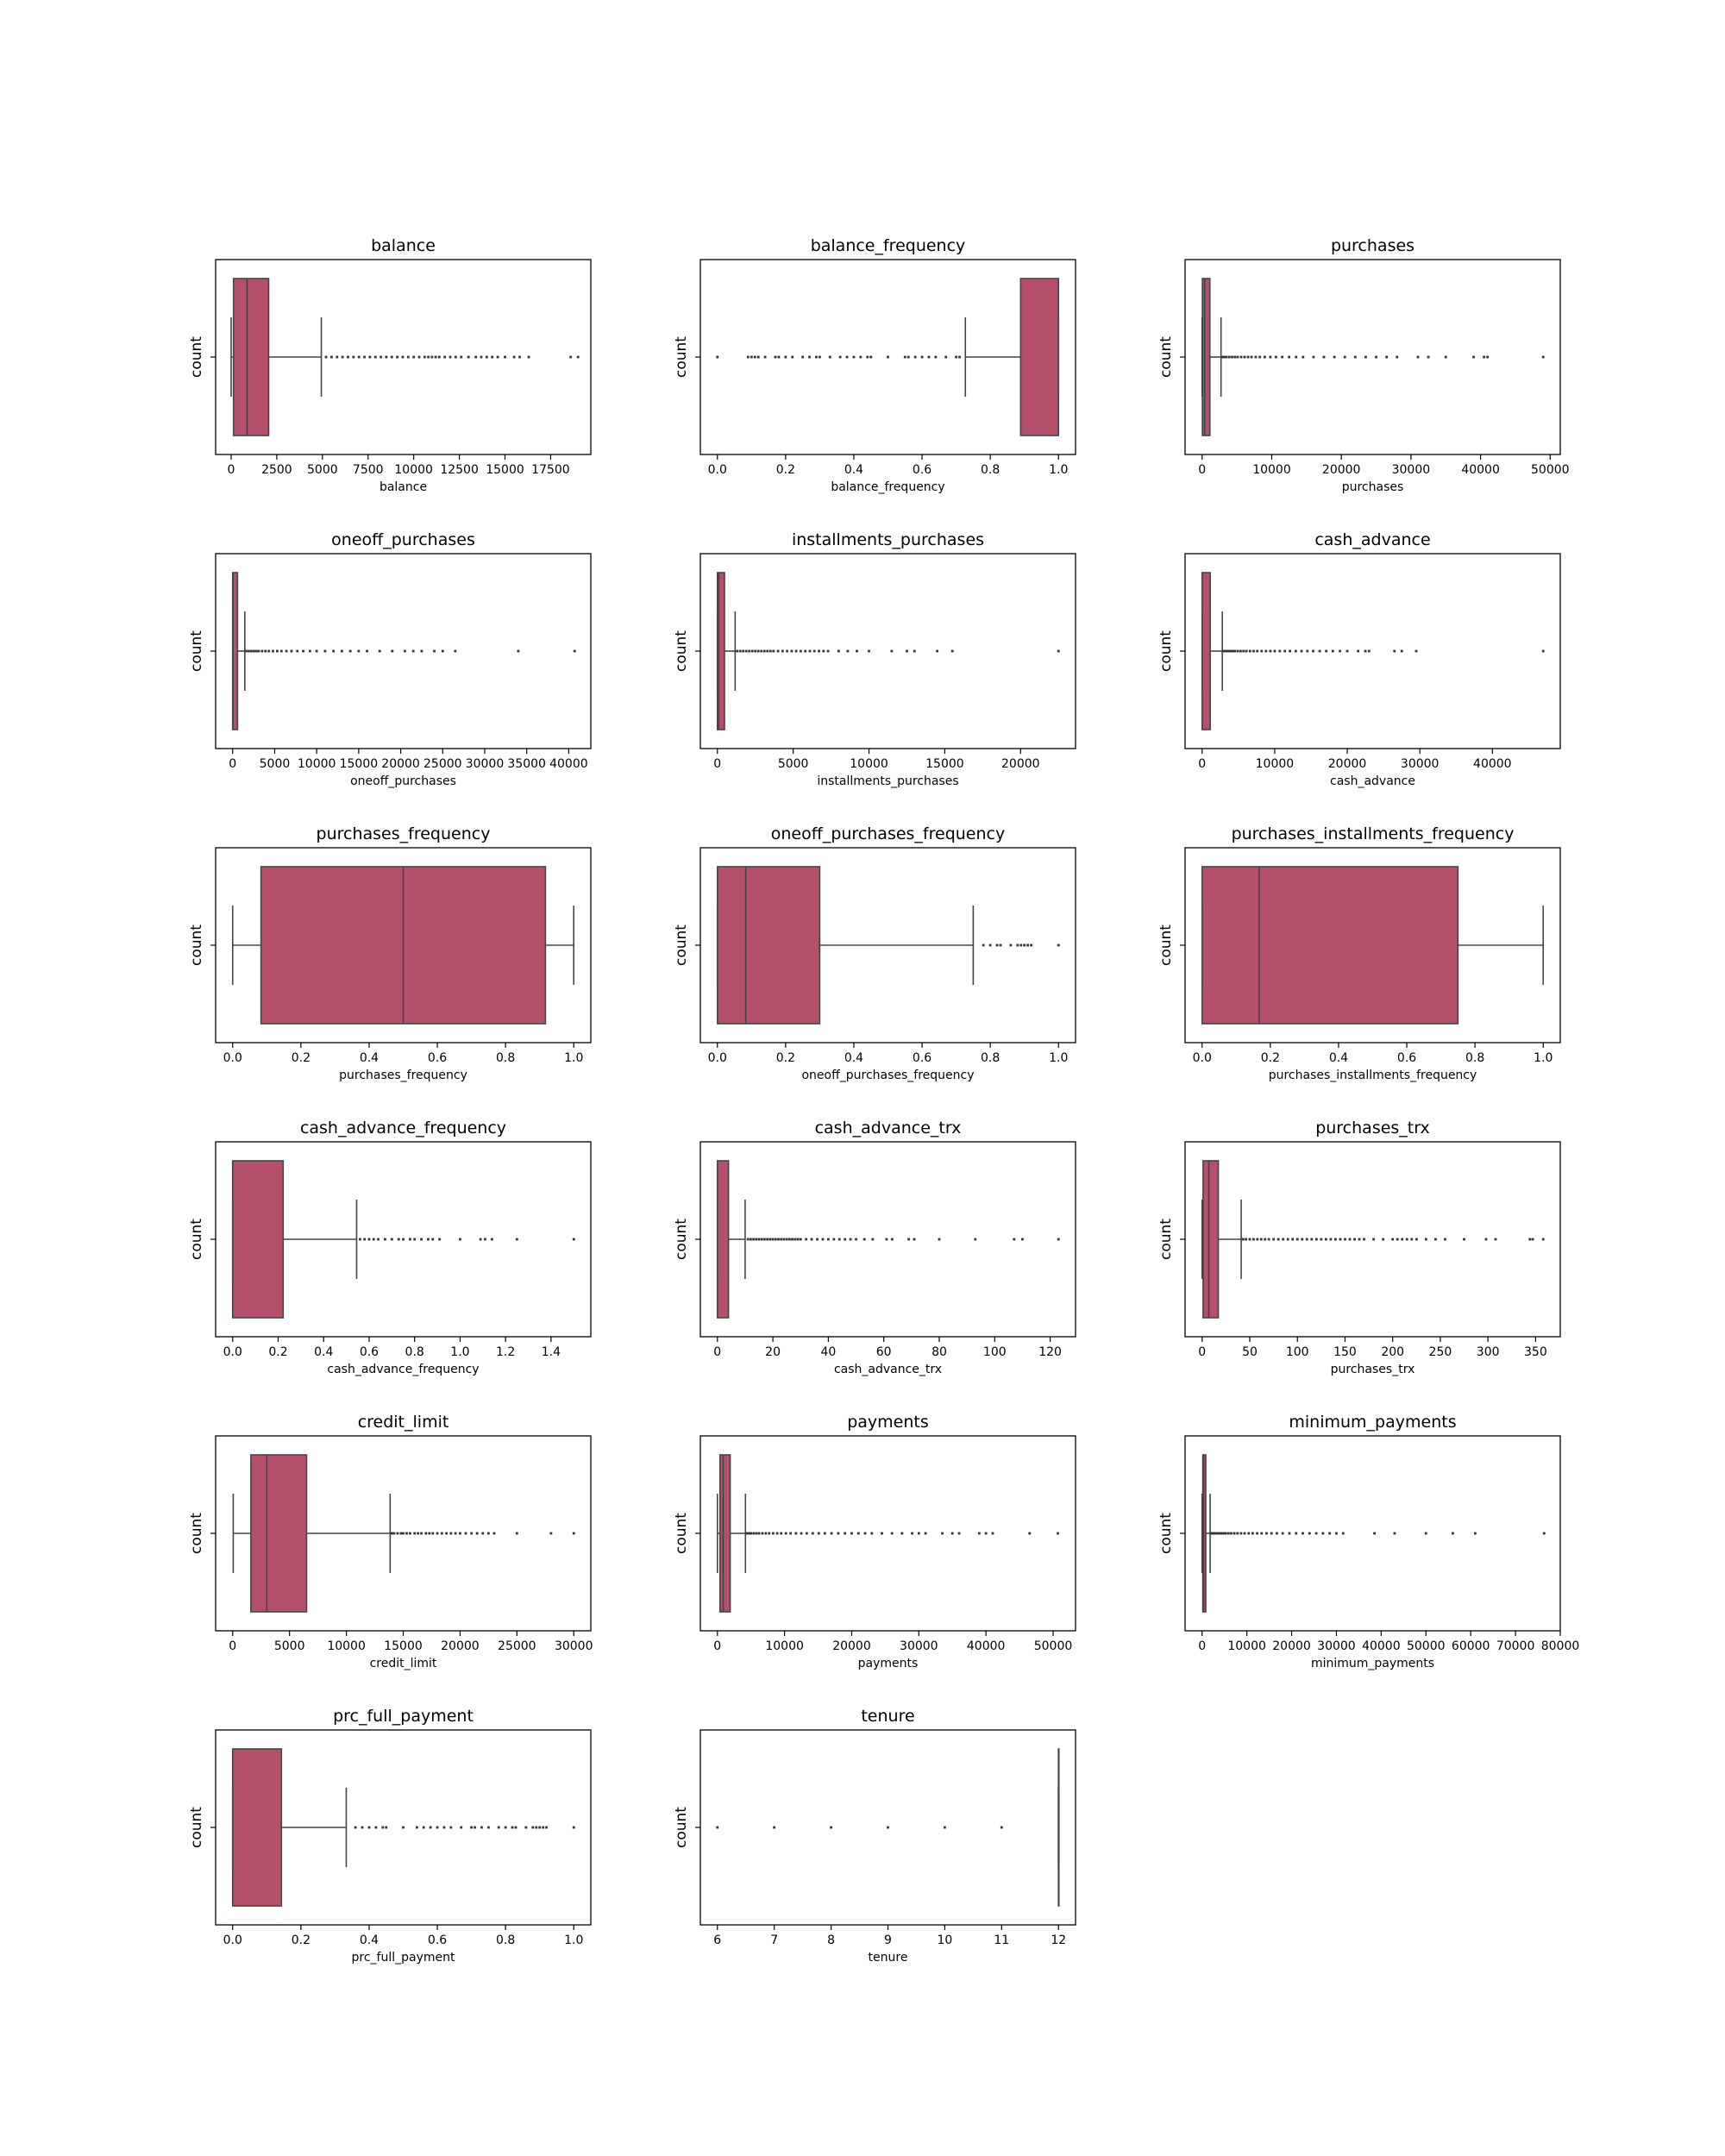 The image size is (1725, 2156). I want to click on x-tick-label: 0.8, so click(990, 470).